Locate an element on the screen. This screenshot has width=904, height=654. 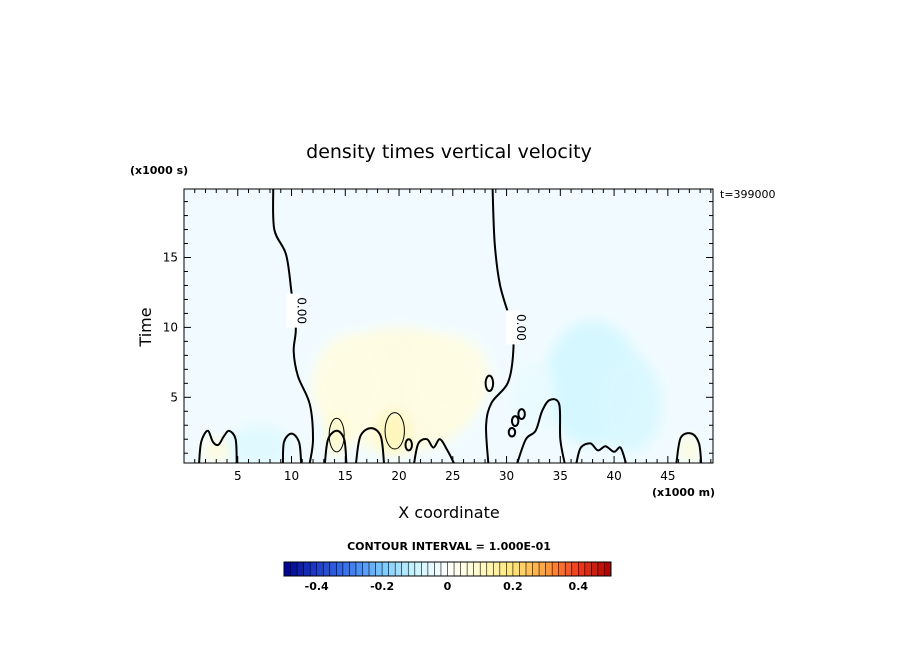
contour-label-bg is located at coordinates (513, 327).